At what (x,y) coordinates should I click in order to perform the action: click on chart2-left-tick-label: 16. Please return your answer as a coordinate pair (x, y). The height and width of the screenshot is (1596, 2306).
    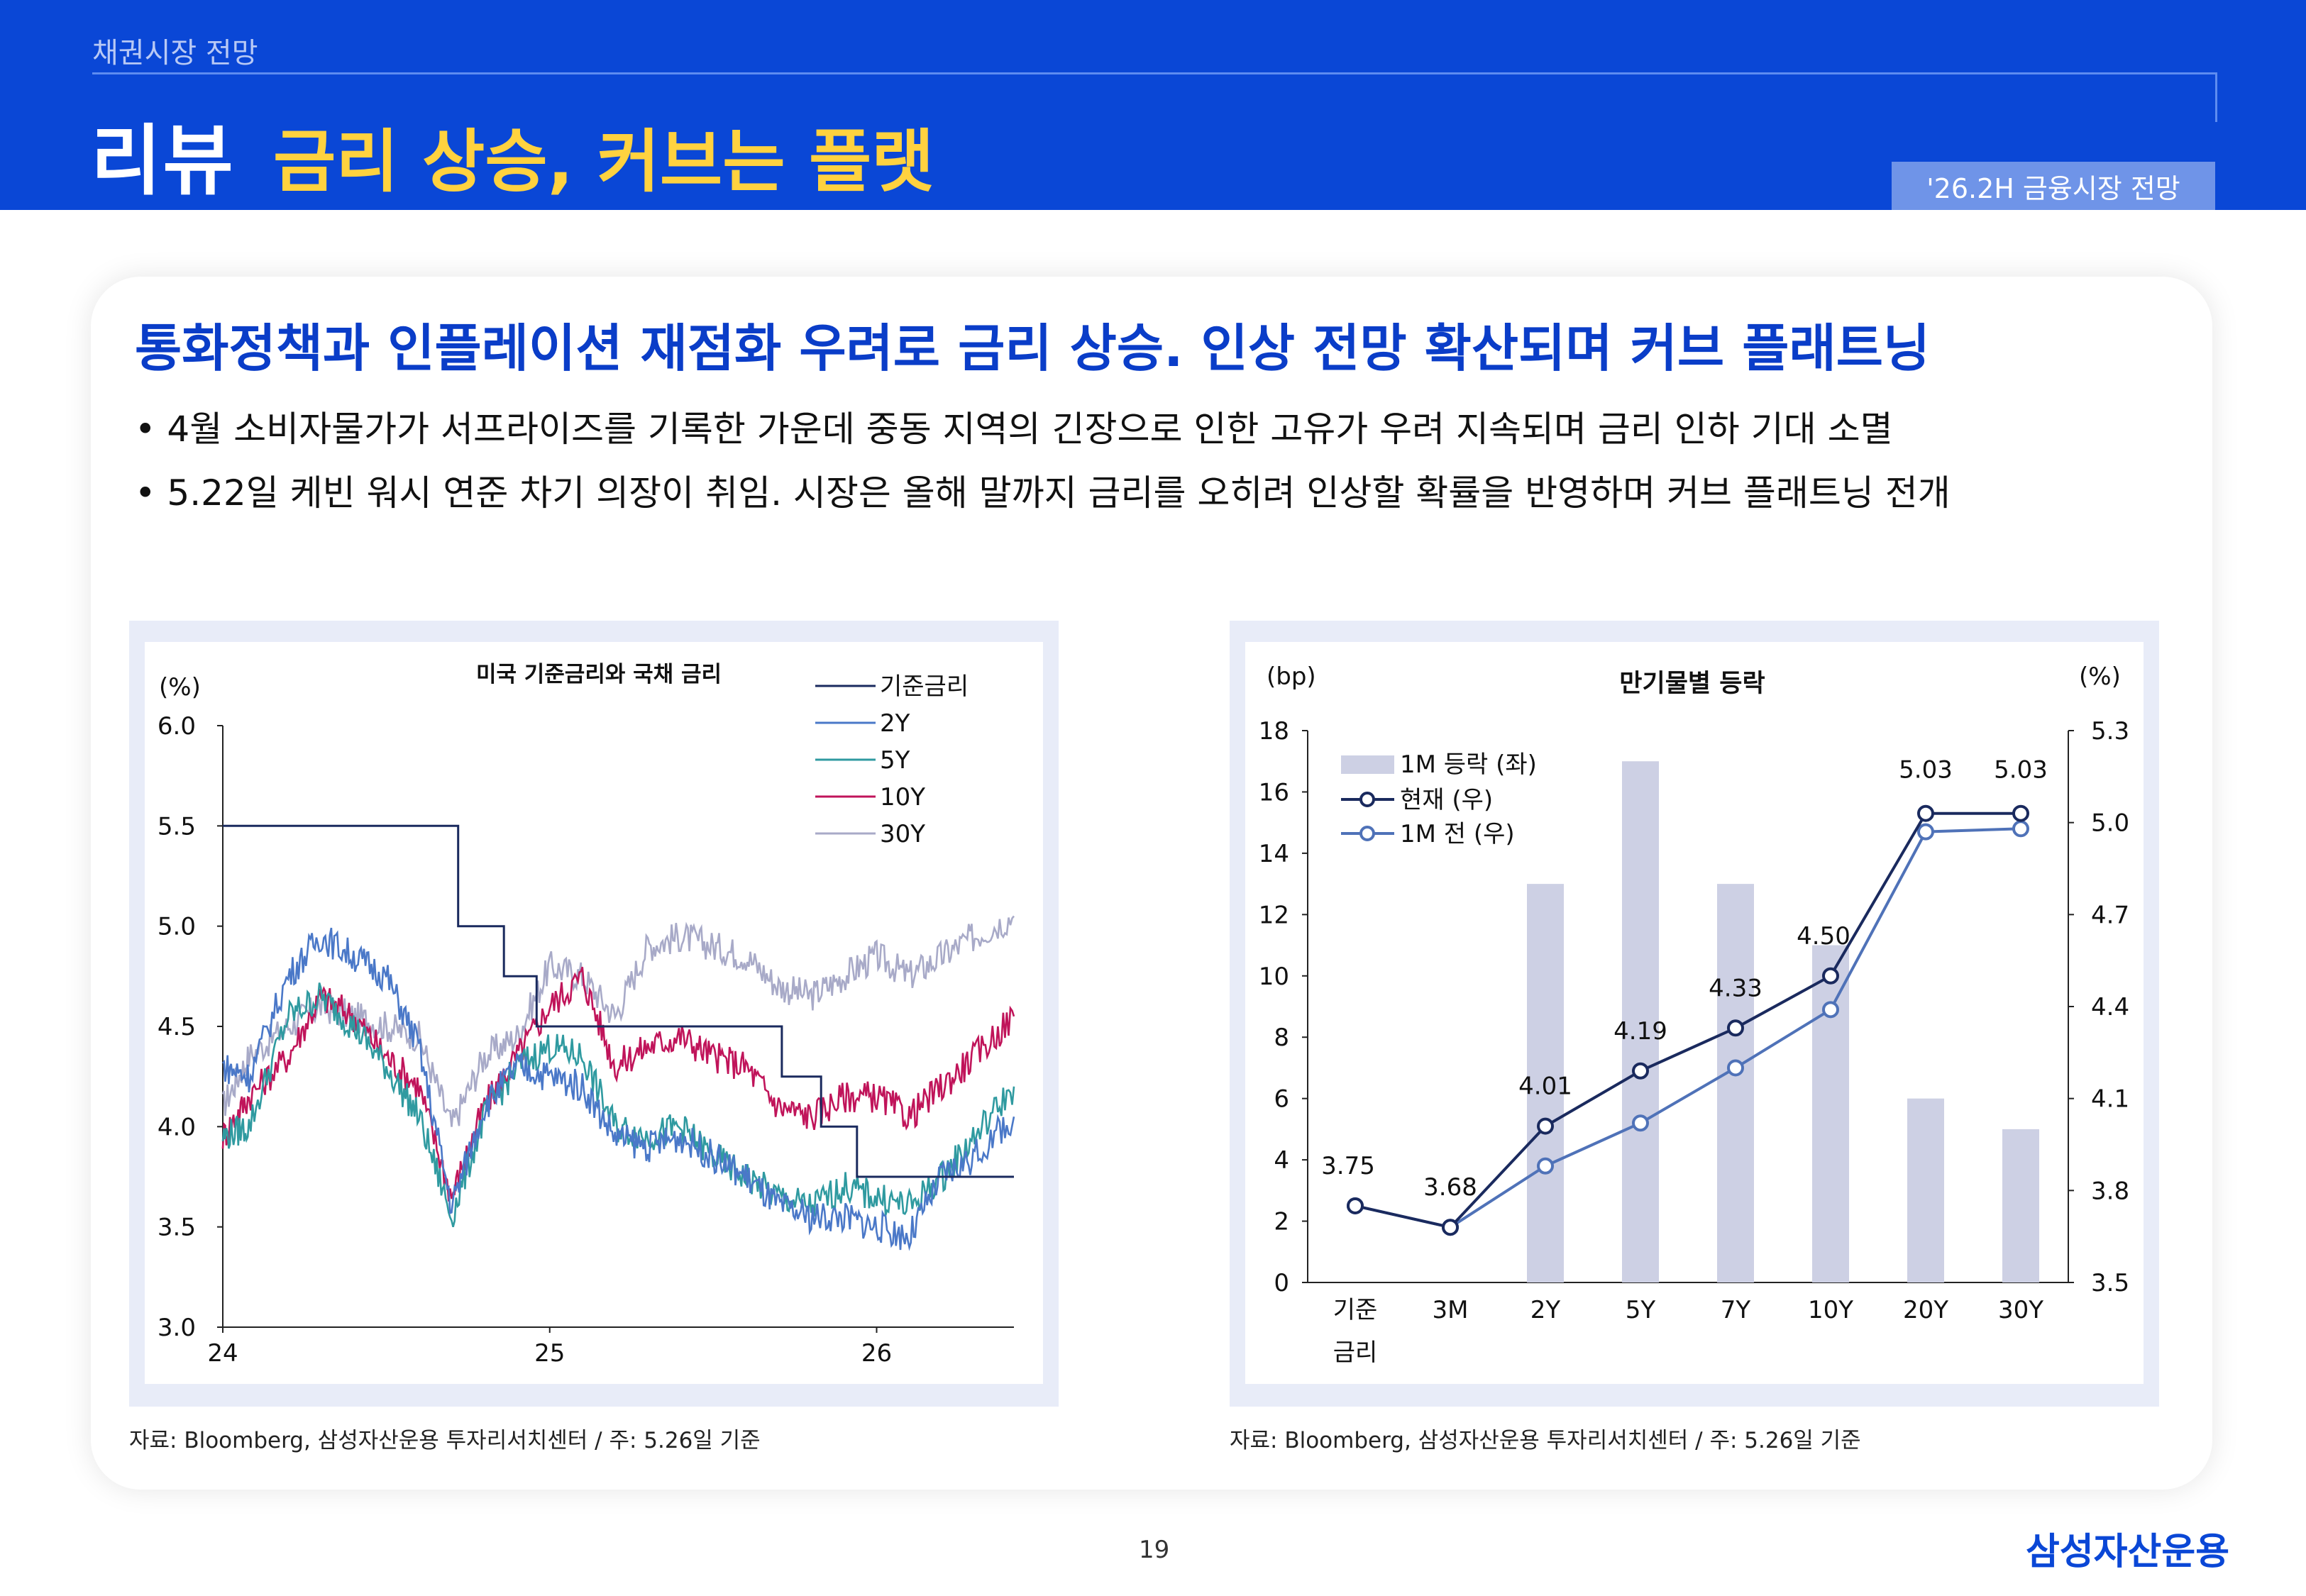
    Looking at the image, I should click on (1274, 793).